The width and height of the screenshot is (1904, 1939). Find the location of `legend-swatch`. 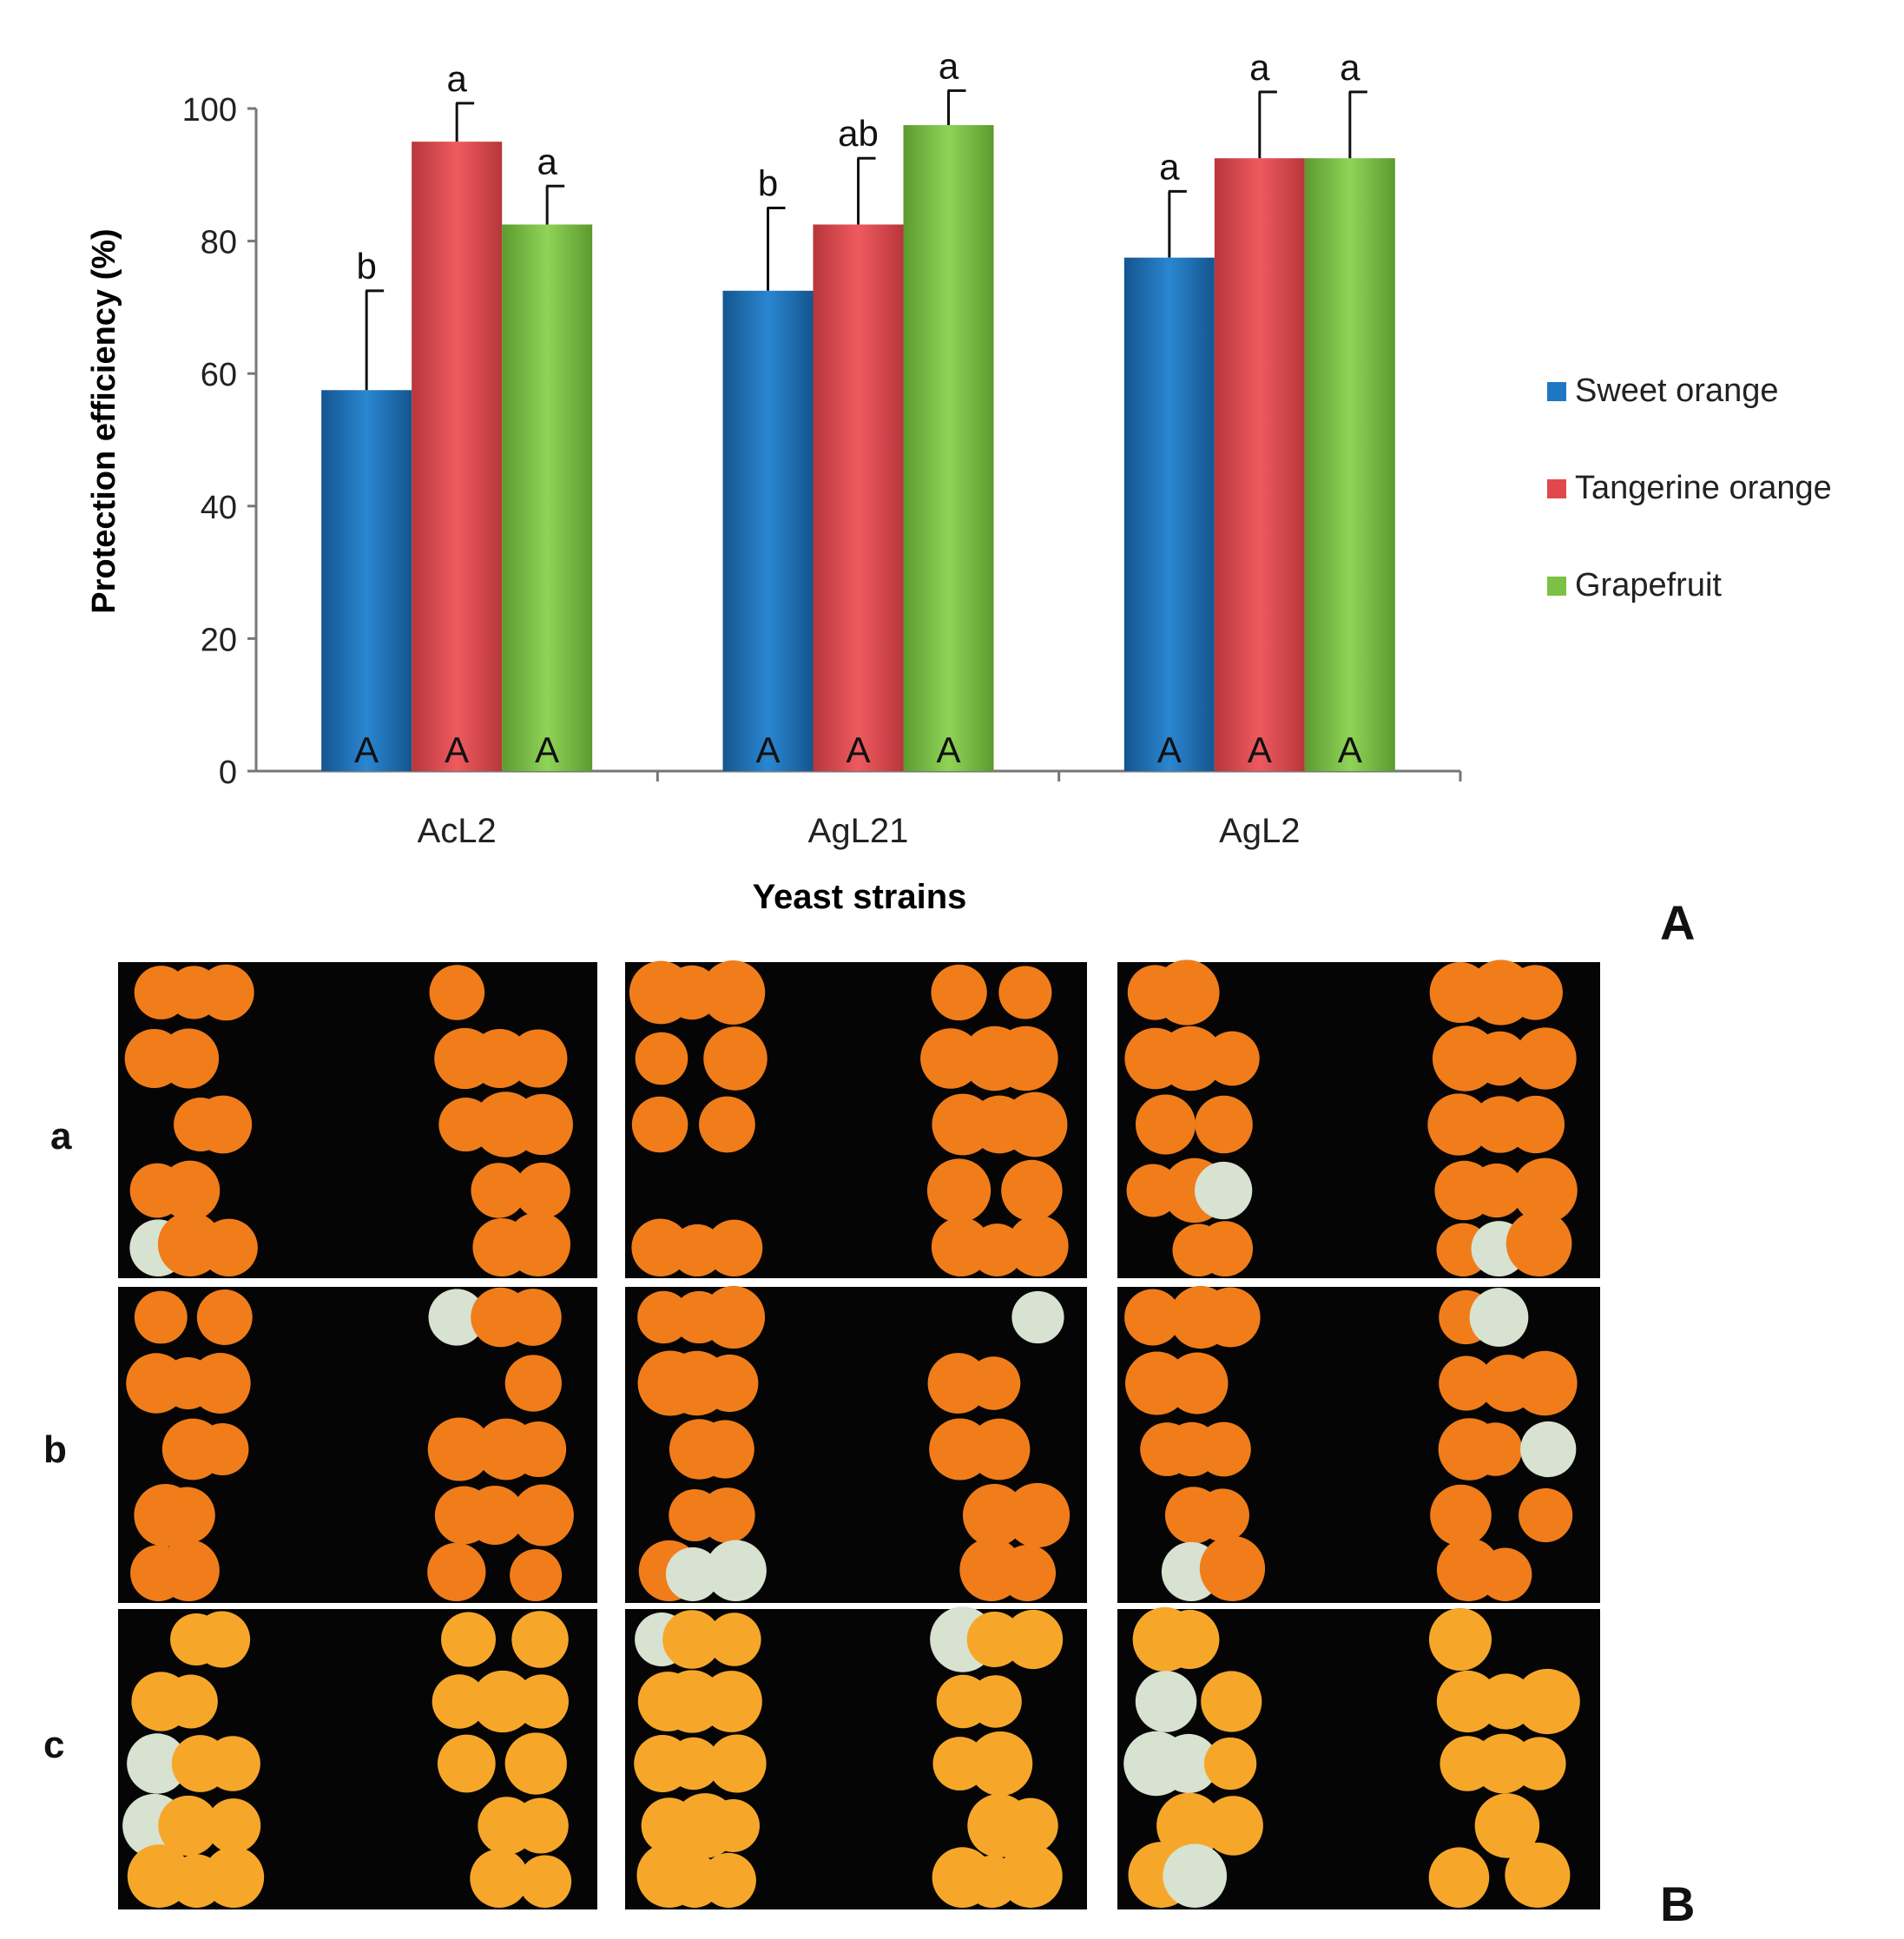

legend-swatch is located at coordinates (1556, 488).